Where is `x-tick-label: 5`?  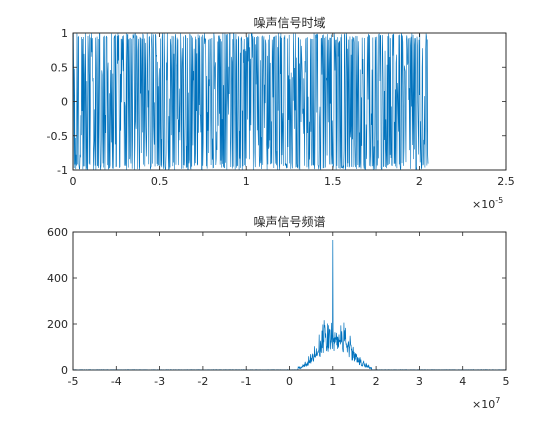 x-tick-label: 5 is located at coordinates (506, 381).